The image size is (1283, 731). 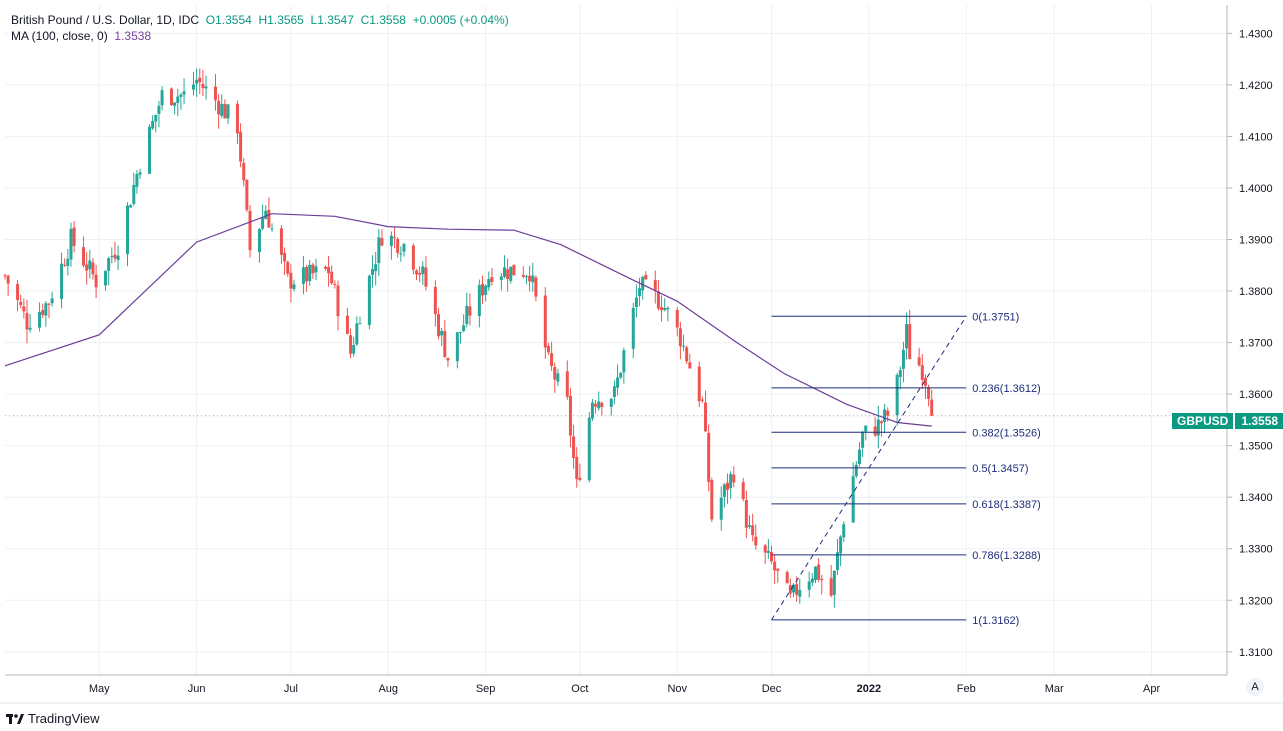 What do you see at coordinates (228, 20) in the screenshot?
I see `open-value: O1.3554` at bounding box center [228, 20].